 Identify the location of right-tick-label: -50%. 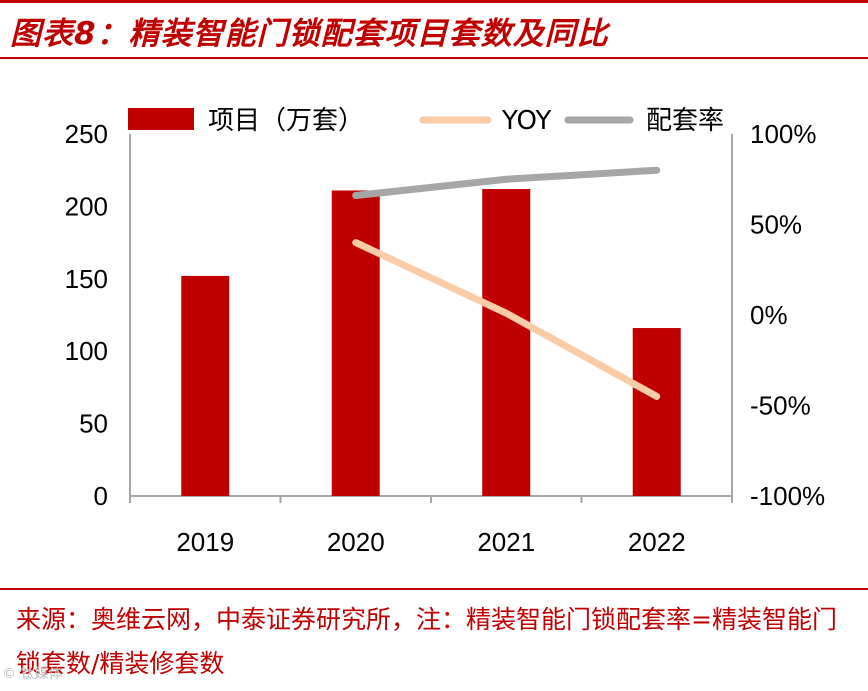
(780, 406).